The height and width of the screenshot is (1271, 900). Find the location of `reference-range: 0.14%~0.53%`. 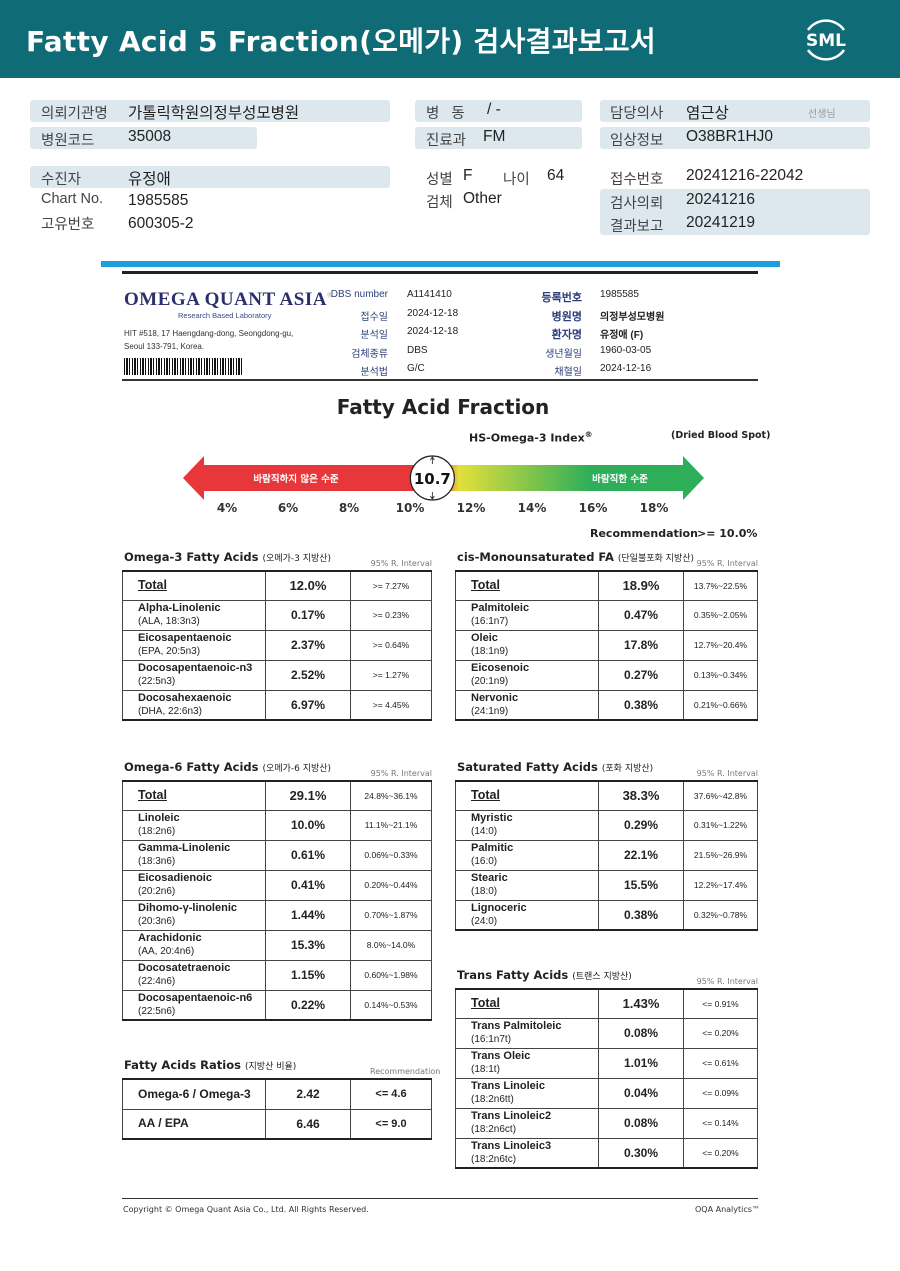

reference-range: 0.14%~0.53% is located at coordinates (391, 1005).